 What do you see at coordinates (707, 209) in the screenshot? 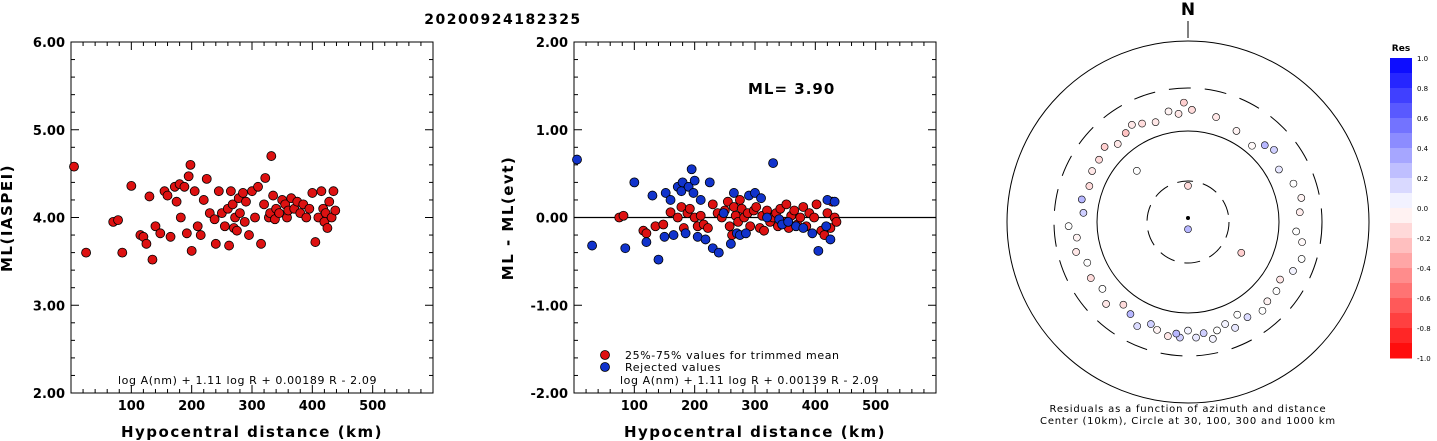
I see `scatter-points-middle` at bounding box center [707, 209].